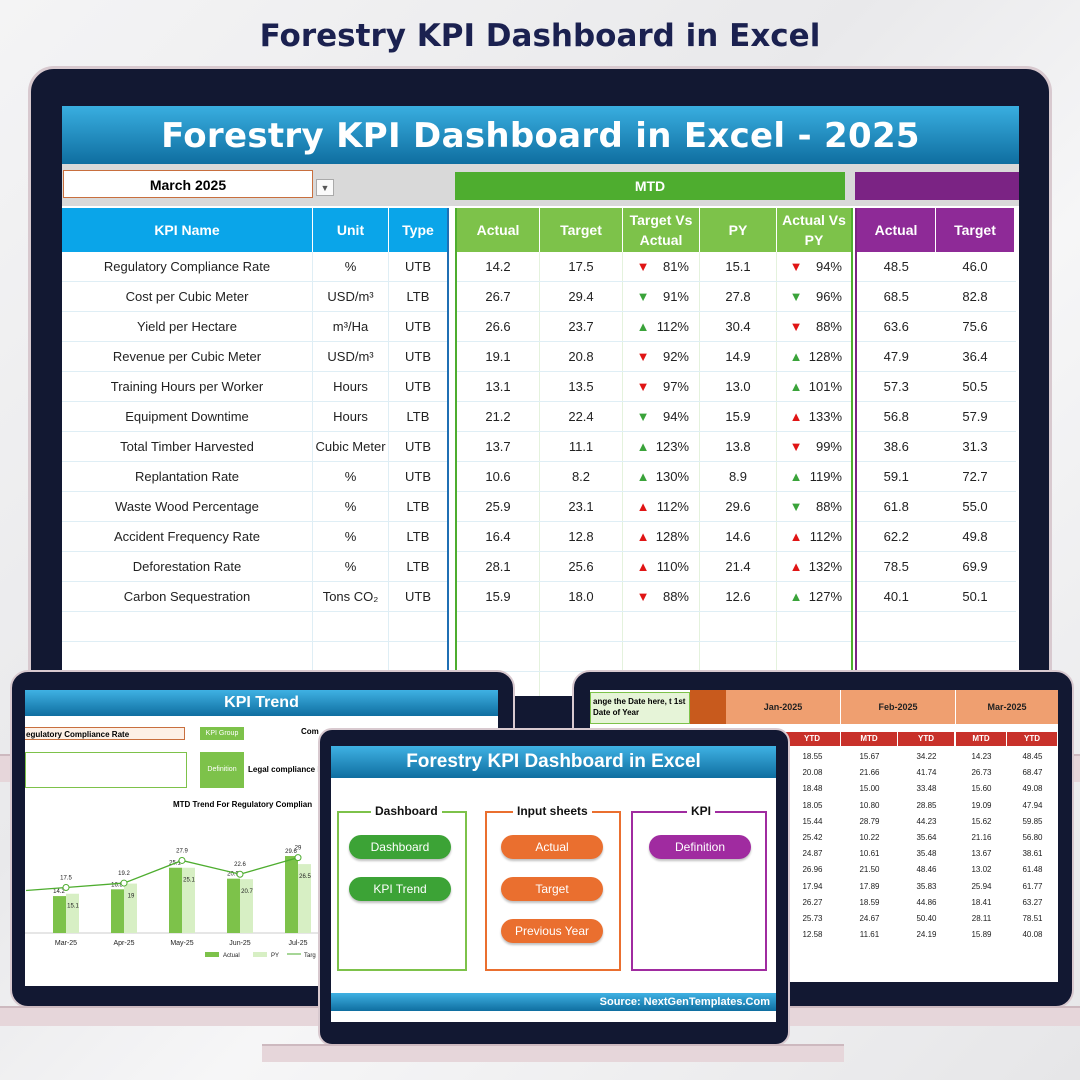 This screenshot has height=1080, width=1080. What do you see at coordinates (498, 416) in the screenshot?
I see `actual-cell: 21.2` at bounding box center [498, 416].